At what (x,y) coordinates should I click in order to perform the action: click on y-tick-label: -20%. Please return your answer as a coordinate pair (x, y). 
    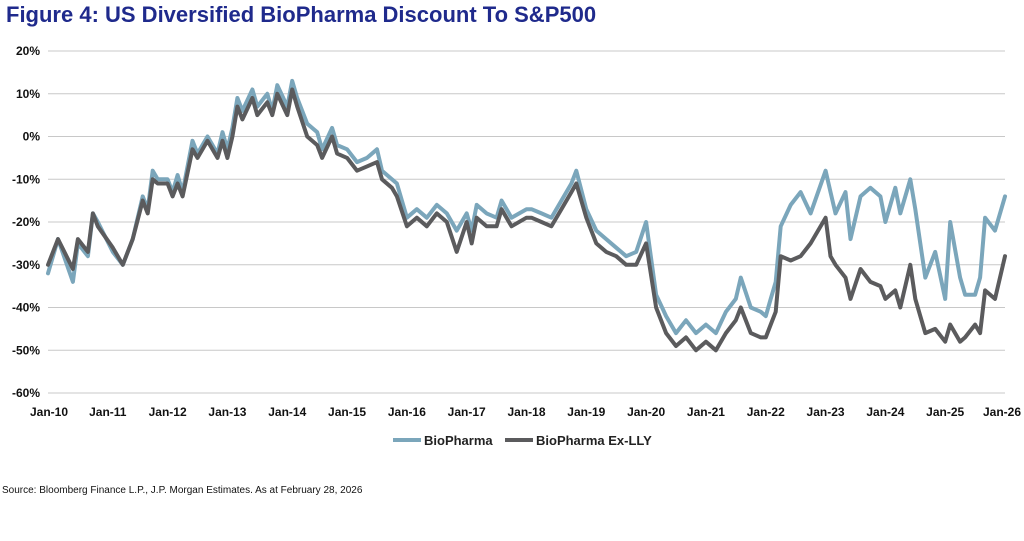
    Looking at the image, I should click on (26, 222).